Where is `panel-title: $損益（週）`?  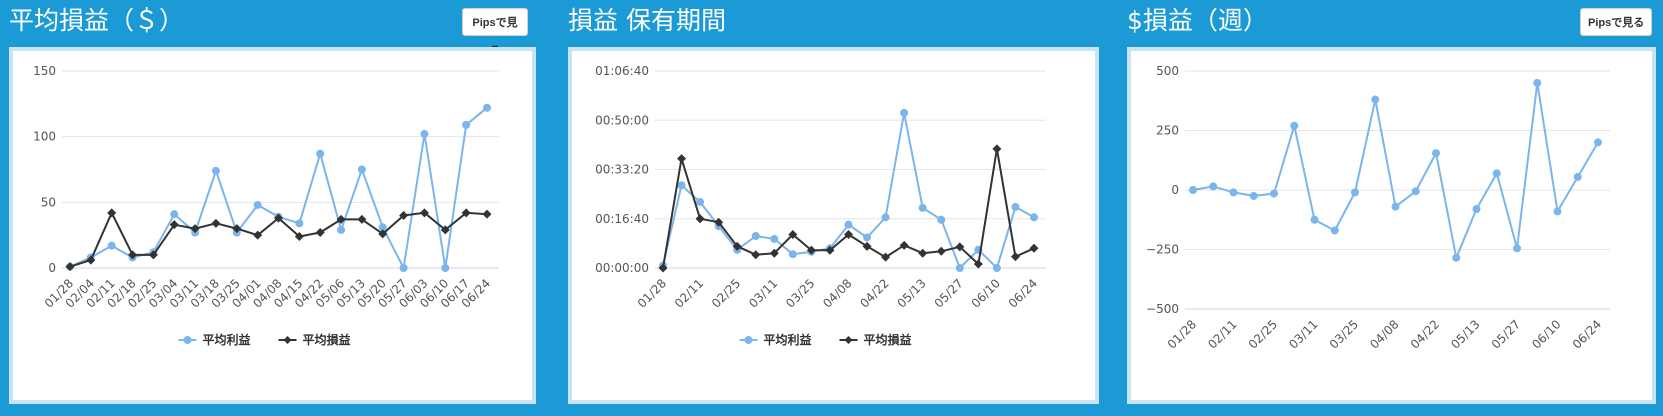 panel-title: $損益（週） is located at coordinates (1197, 20).